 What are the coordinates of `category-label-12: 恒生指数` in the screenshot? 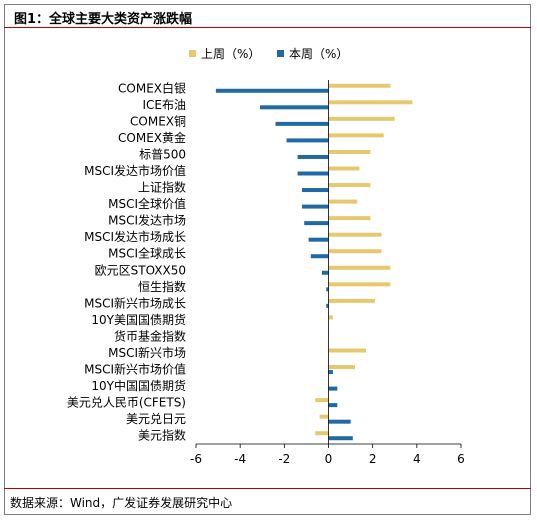 It's located at (162, 286).